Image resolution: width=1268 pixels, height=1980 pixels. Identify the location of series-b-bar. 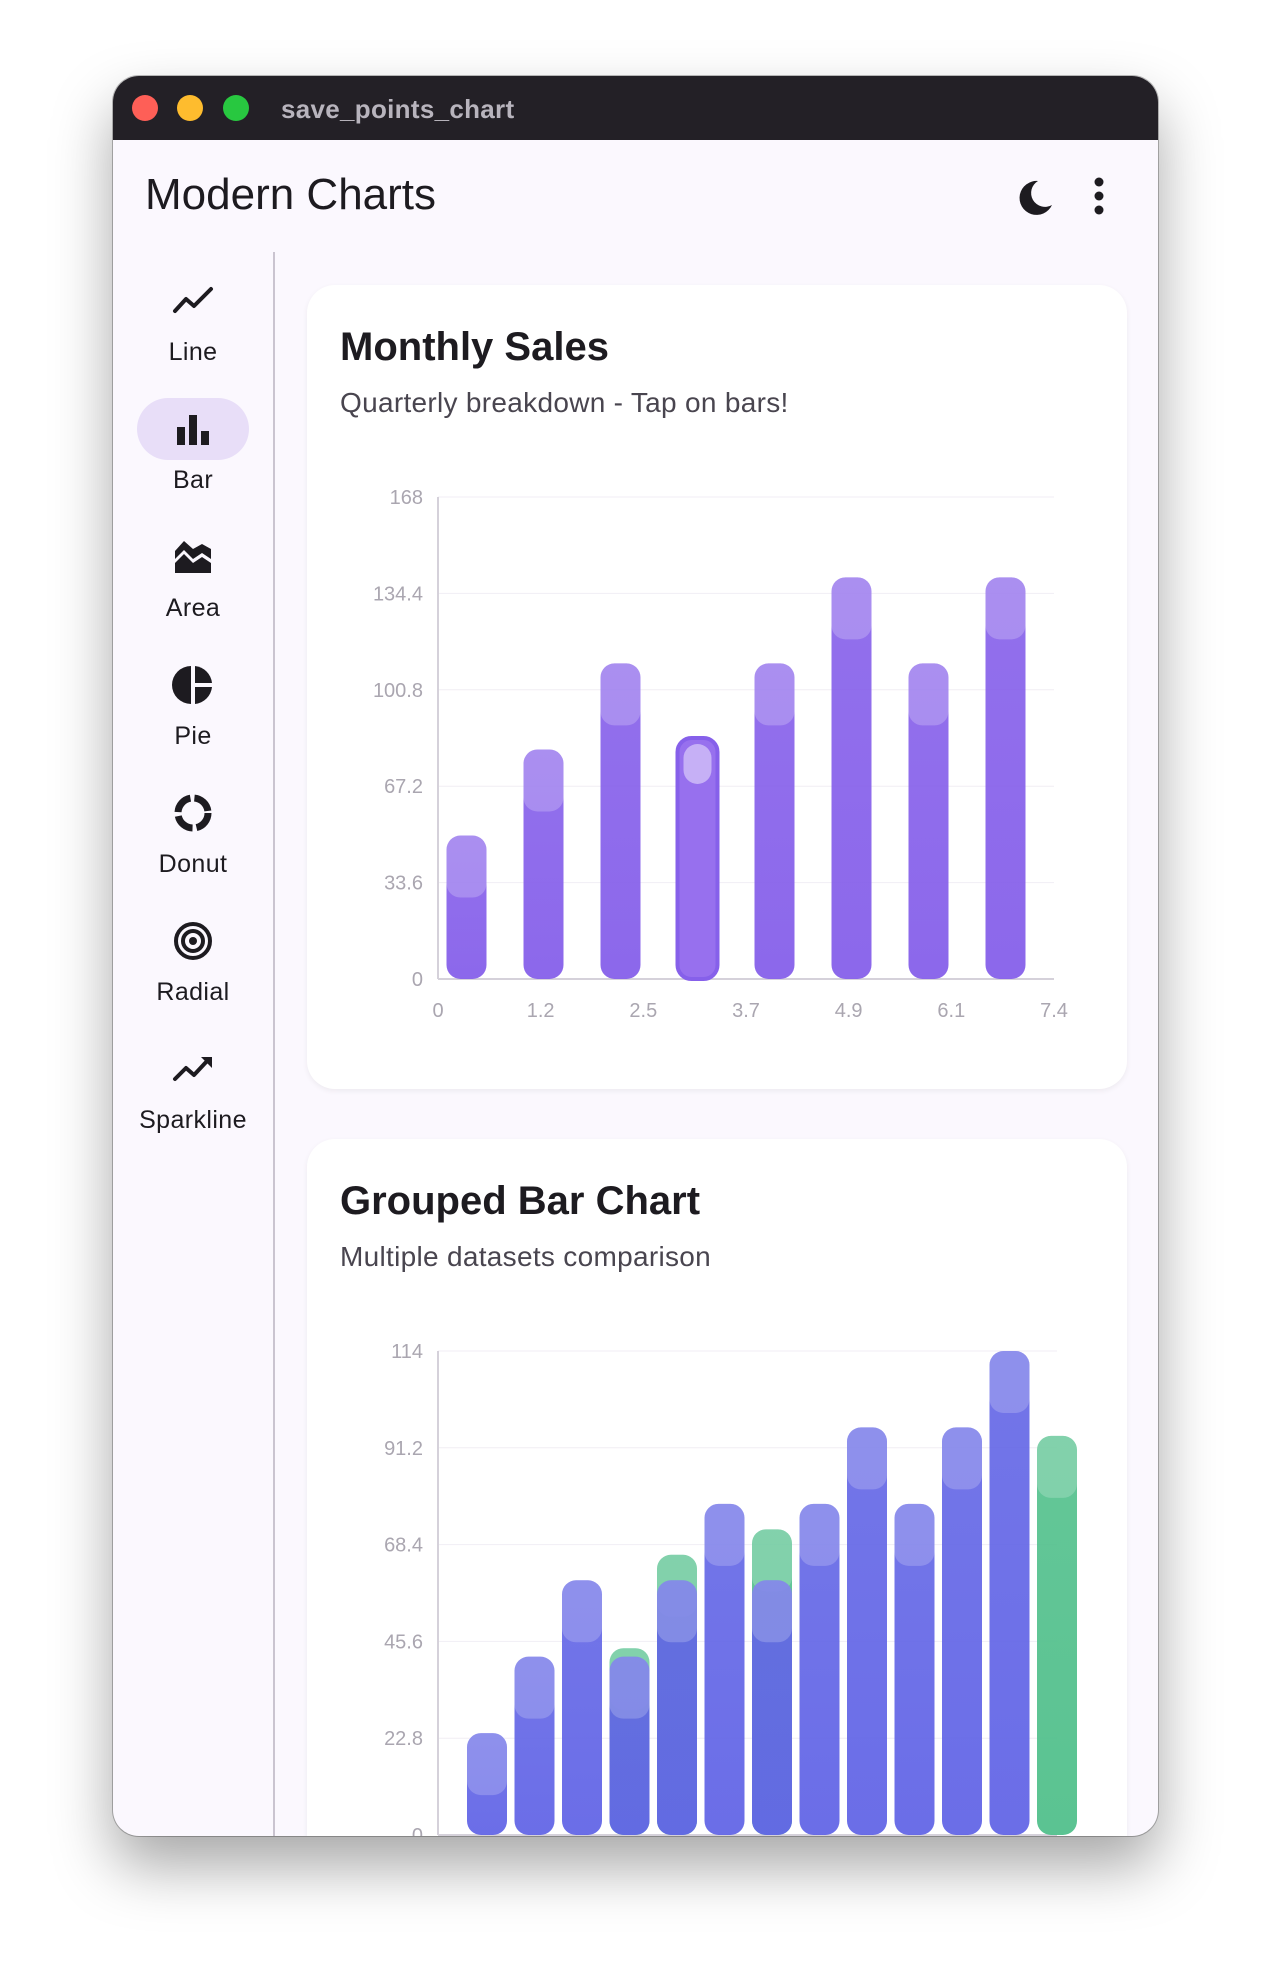
(1057, 1635).